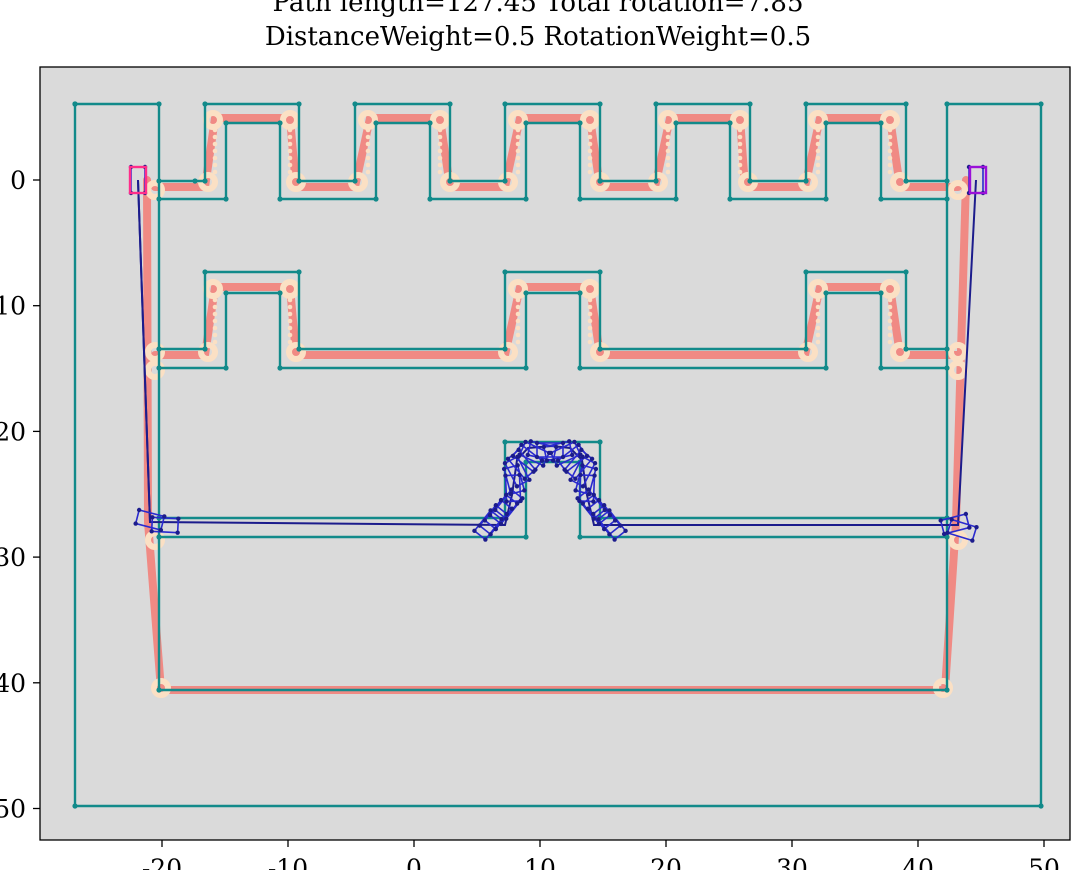 The height and width of the screenshot is (870, 1076). What do you see at coordinates (18, 180) in the screenshot?
I see `y-tick-label: 0` at bounding box center [18, 180].